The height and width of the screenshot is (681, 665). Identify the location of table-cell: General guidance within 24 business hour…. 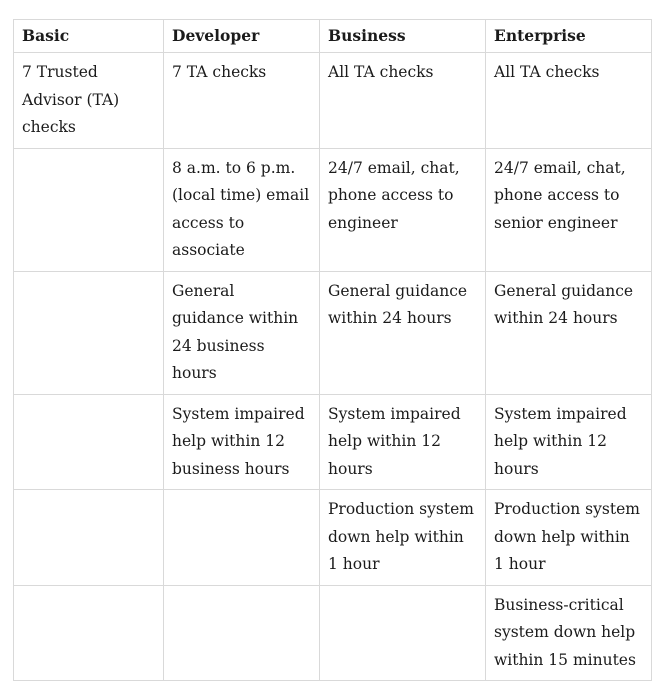
(241, 332).